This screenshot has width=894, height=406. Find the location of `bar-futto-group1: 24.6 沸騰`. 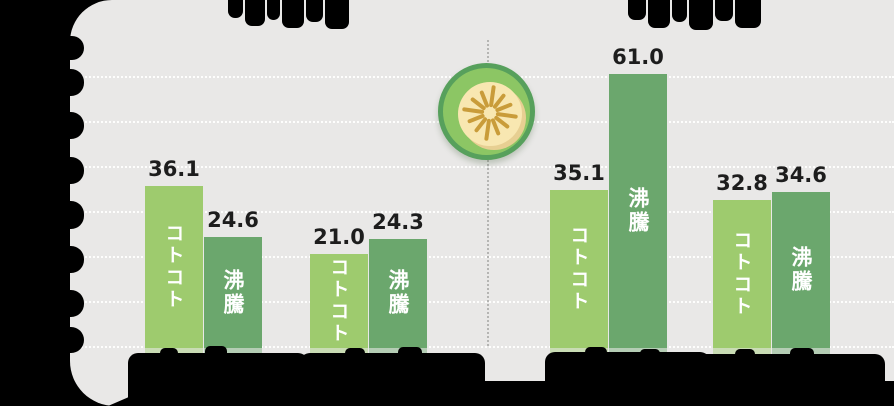

bar-futto-group1: 24.6 沸騰 is located at coordinates (233, 292).